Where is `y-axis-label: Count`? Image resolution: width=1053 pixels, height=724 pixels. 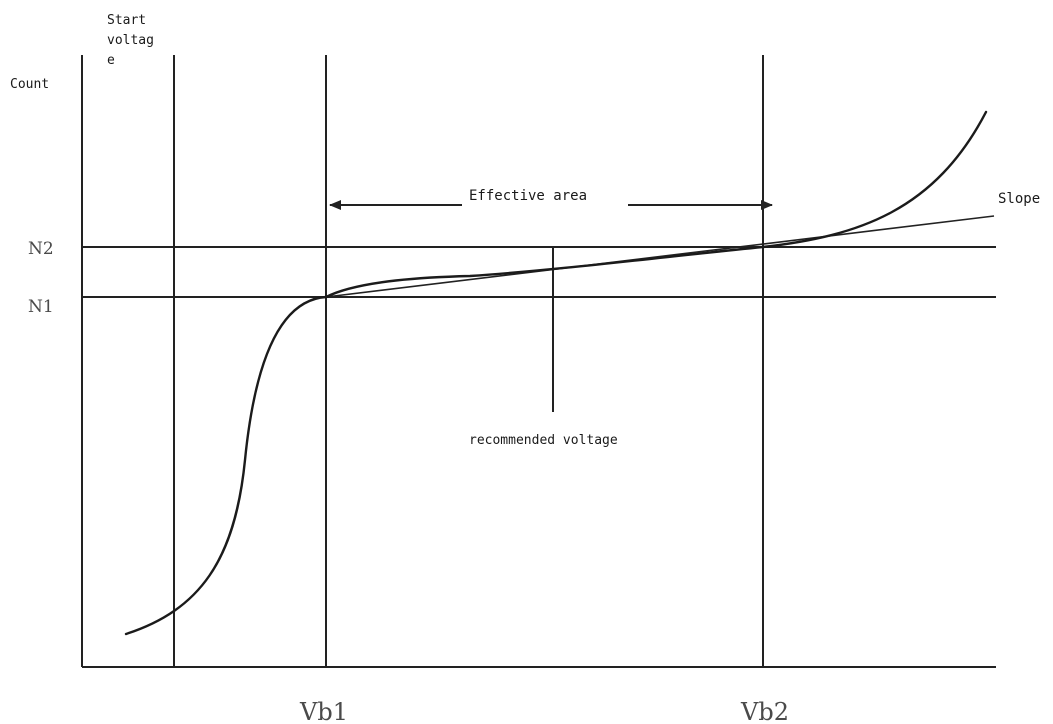
y-axis-label: Count is located at coordinates (29, 84).